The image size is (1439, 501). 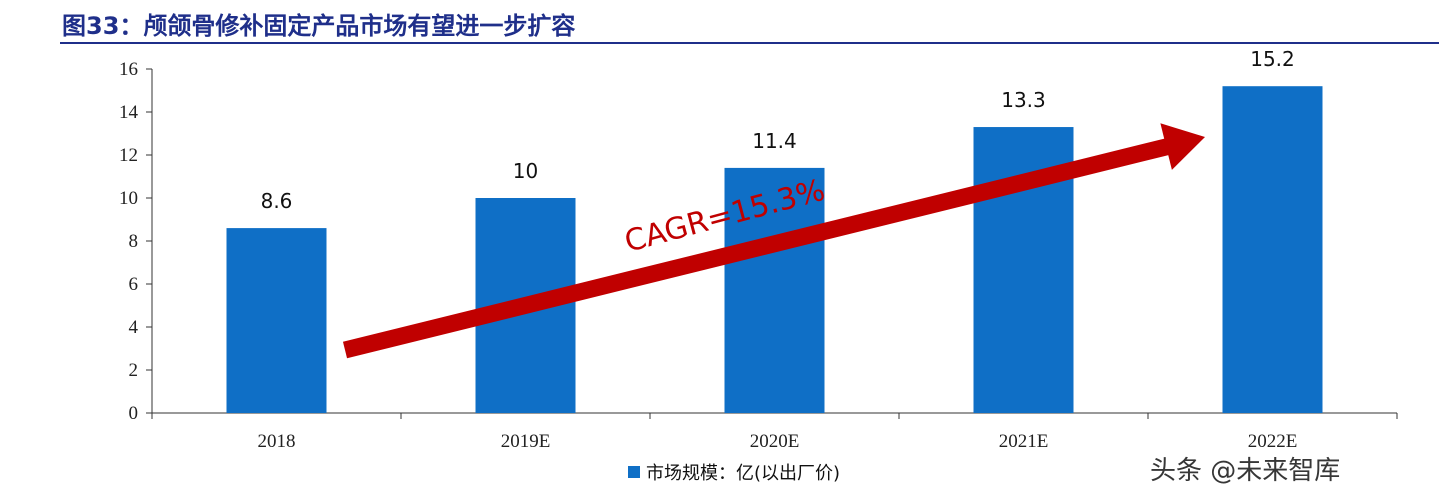 What do you see at coordinates (775, 441) in the screenshot?
I see `x-tick-label: 2020E` at bounding box center [775, 441].